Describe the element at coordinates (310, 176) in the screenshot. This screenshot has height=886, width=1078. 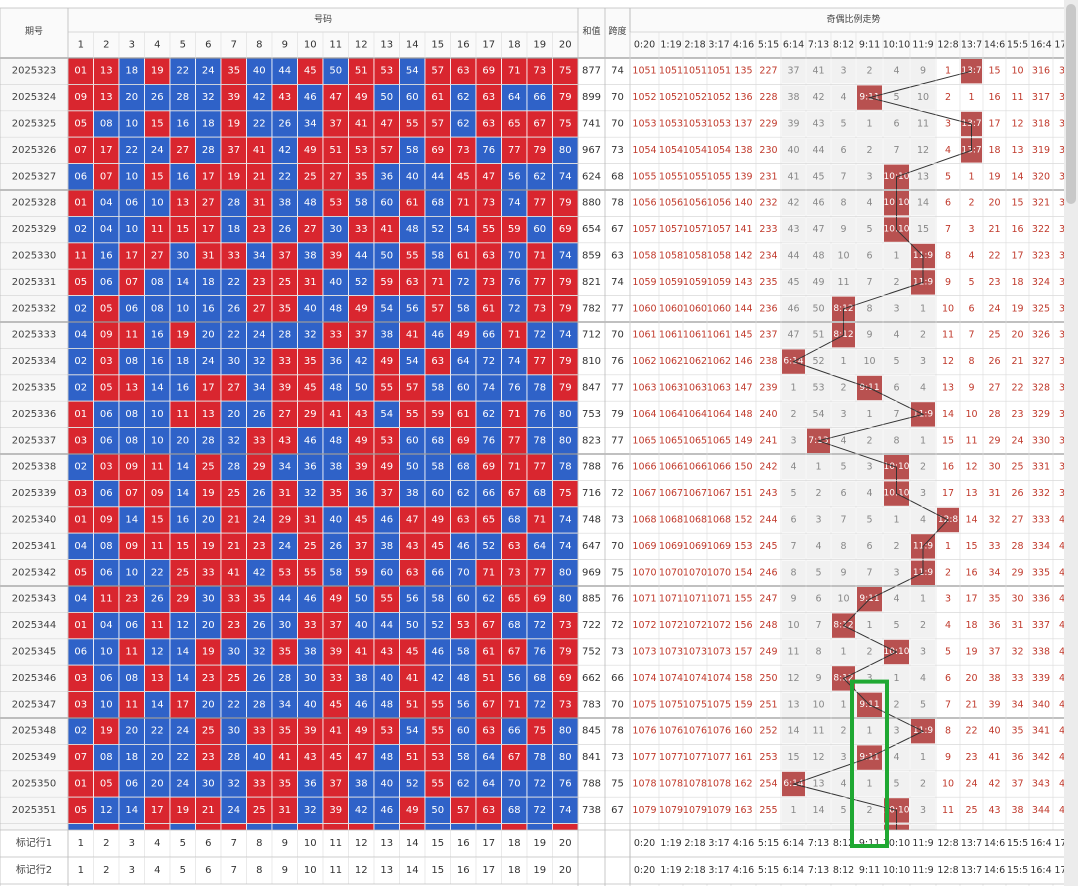
I see `number-value: 25` at that location.